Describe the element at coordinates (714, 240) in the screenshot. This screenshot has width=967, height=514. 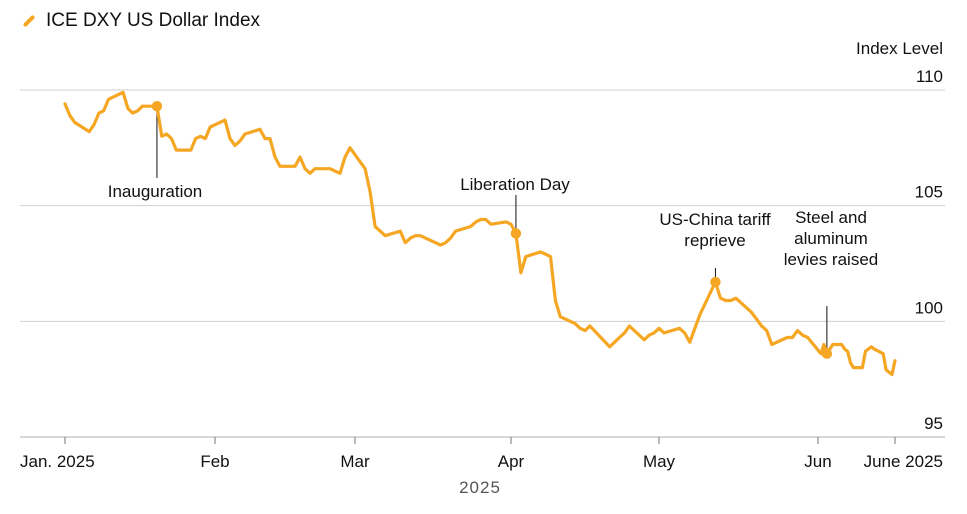
I see `annotation-label: reprieve` at that location.